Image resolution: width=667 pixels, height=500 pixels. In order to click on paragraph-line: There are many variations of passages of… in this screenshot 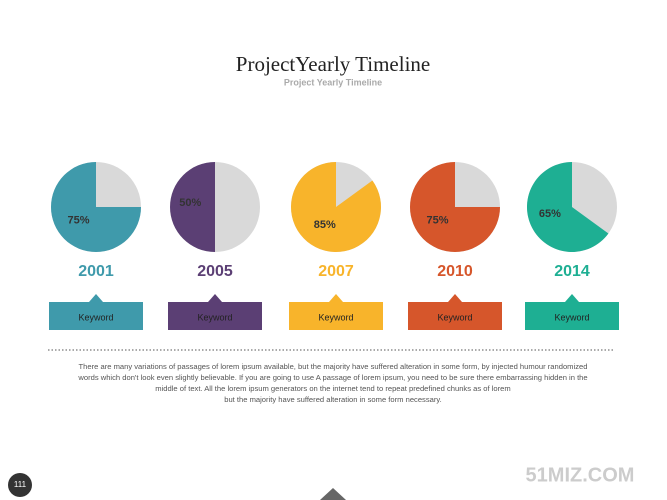, I will do `click(333, 366)`.